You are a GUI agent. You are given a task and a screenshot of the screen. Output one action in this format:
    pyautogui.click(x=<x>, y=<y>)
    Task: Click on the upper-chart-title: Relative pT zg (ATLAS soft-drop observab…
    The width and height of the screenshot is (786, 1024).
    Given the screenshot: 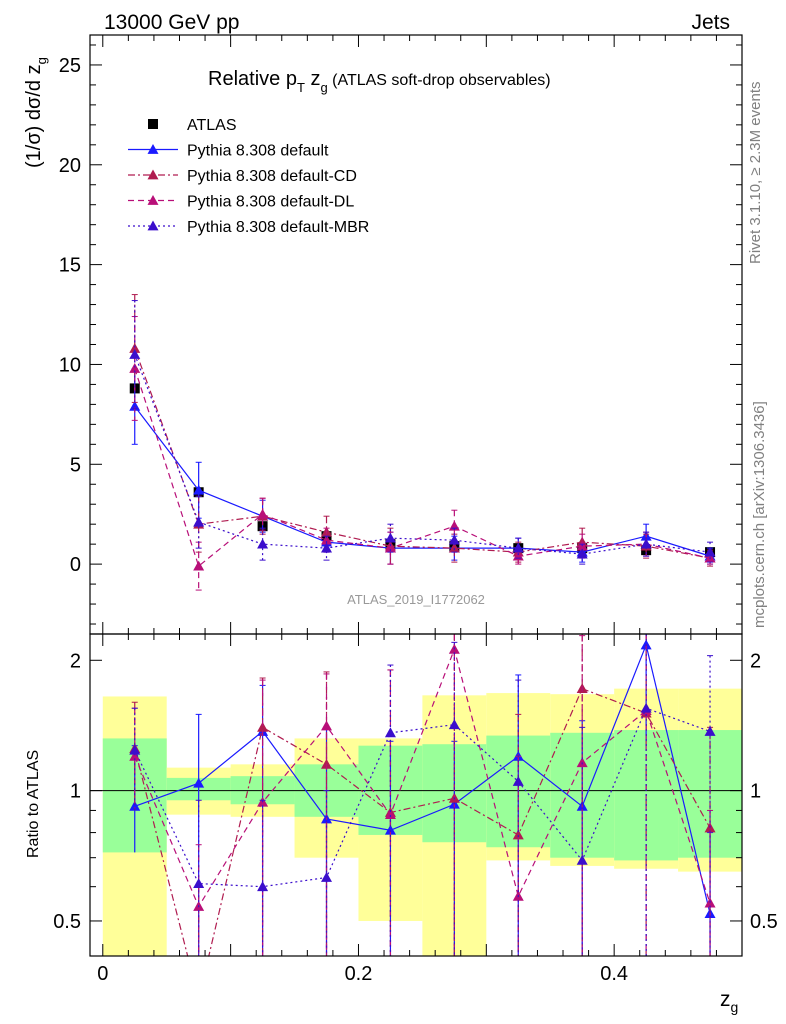 What is the action you would take?
    pyautogui.click(x=379, y=81)
    